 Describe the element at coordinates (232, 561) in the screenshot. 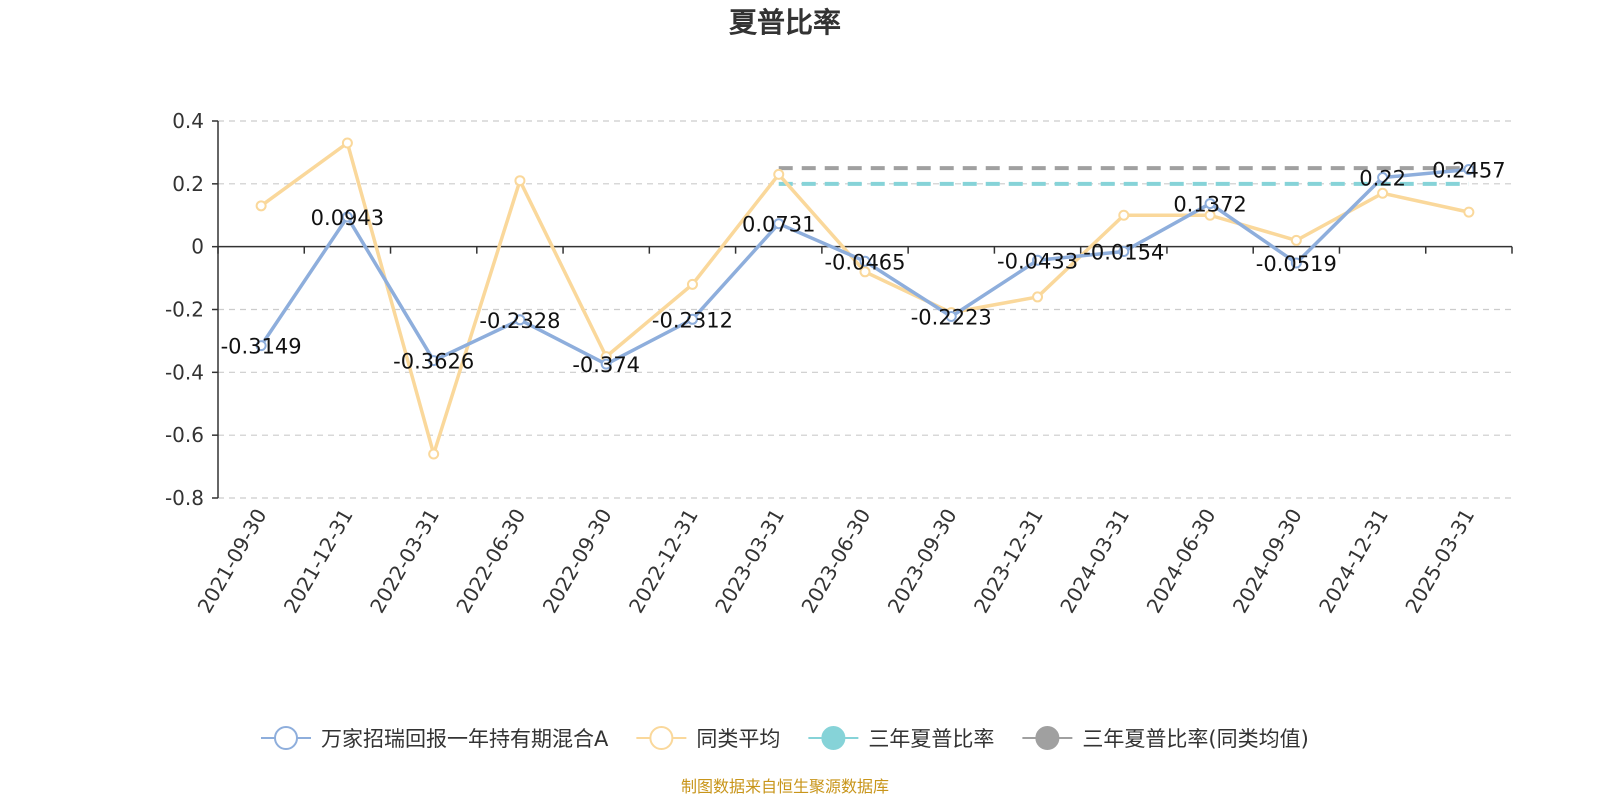

I see `x-tick-label: 2021-09-30` at that location.